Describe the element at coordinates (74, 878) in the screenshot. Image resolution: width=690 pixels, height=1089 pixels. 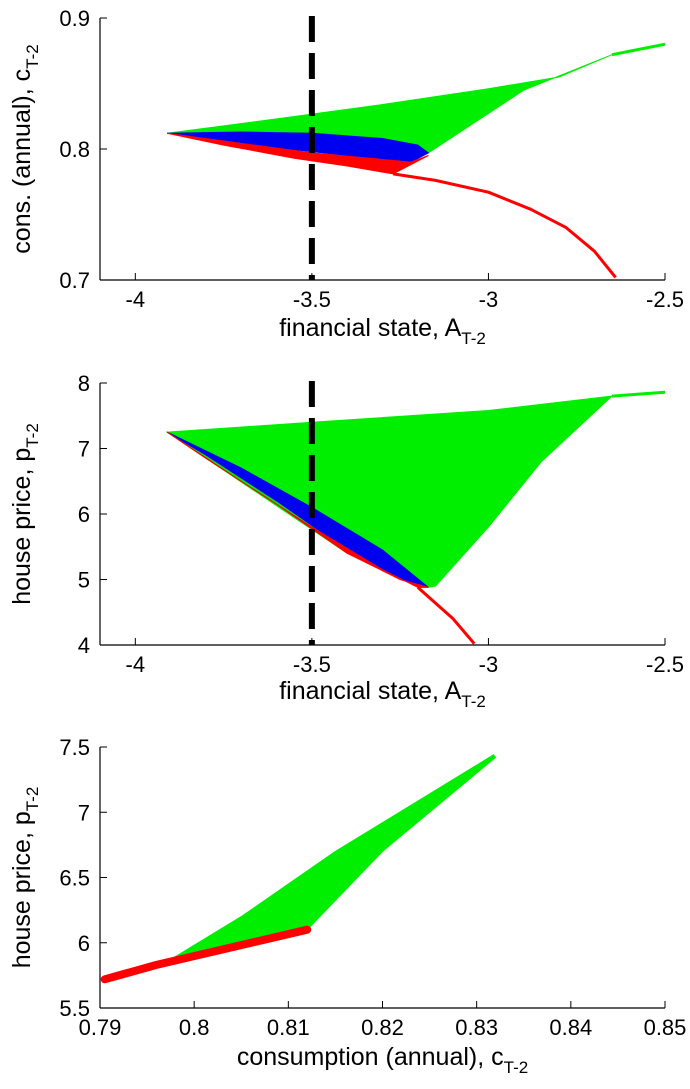
I see `y-tick-label: 6.5` at that location.